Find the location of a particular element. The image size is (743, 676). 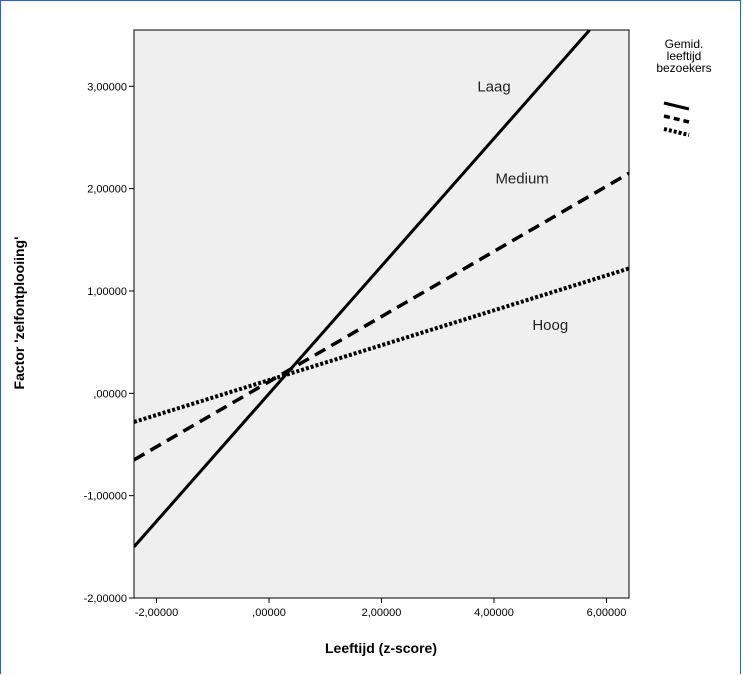

x-tick-label: 2,00000 is located at coordinates (382, 613).